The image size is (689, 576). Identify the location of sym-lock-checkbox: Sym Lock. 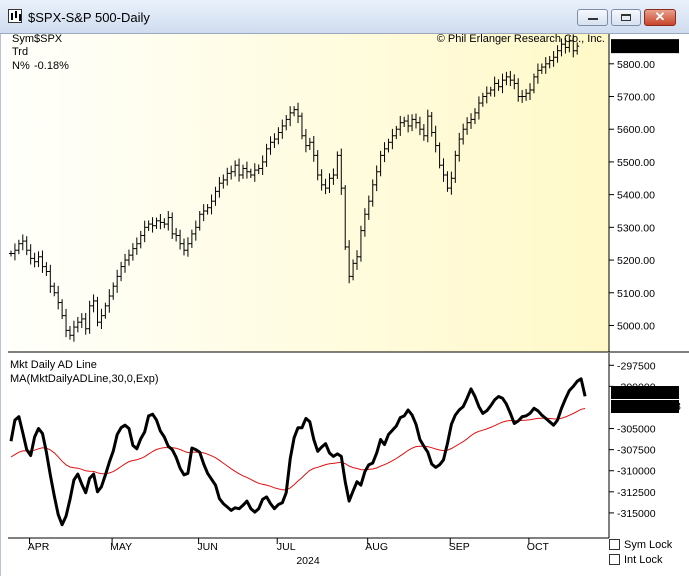
(640, 545).